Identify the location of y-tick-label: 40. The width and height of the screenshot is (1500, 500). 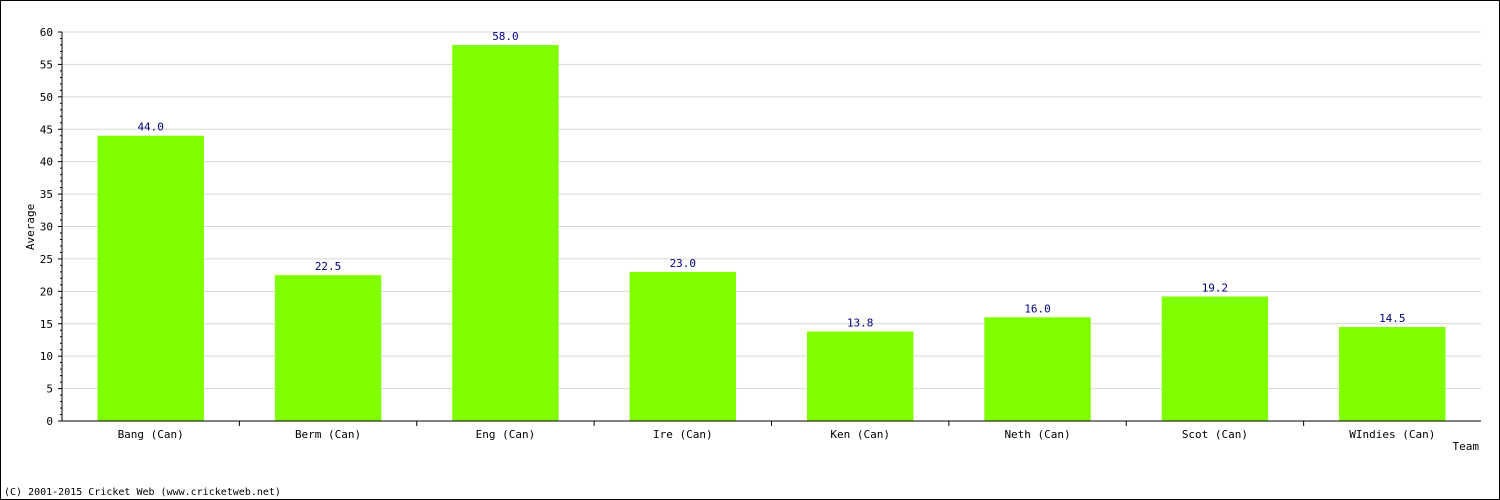
(46, 162).